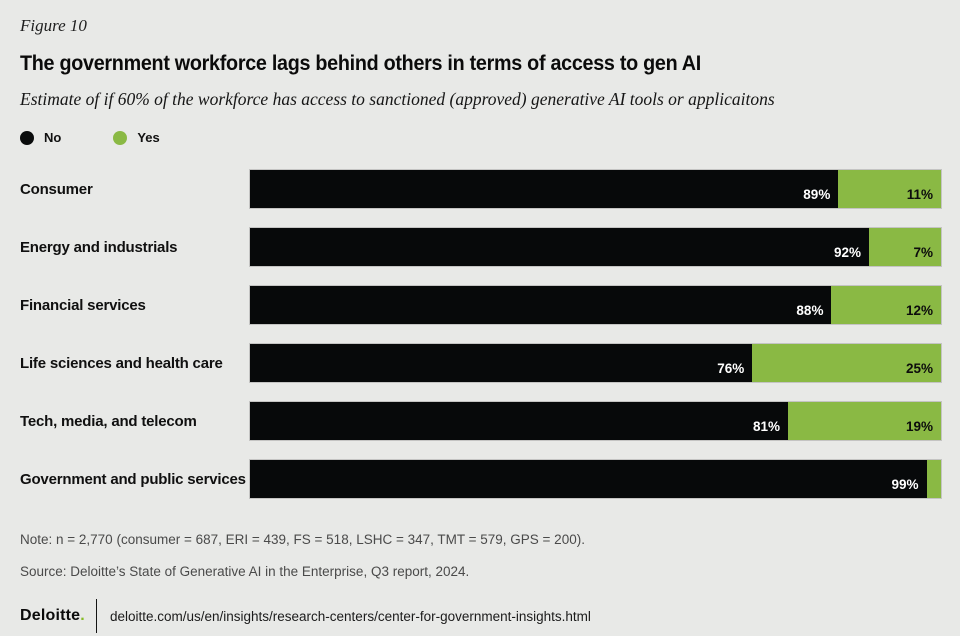 Image resolution: width=960 pixels, height=636 pixels. Describe the element at coordinates (82, 615) in the screenshot. I see `deloitte-logo-period: .` at that location.